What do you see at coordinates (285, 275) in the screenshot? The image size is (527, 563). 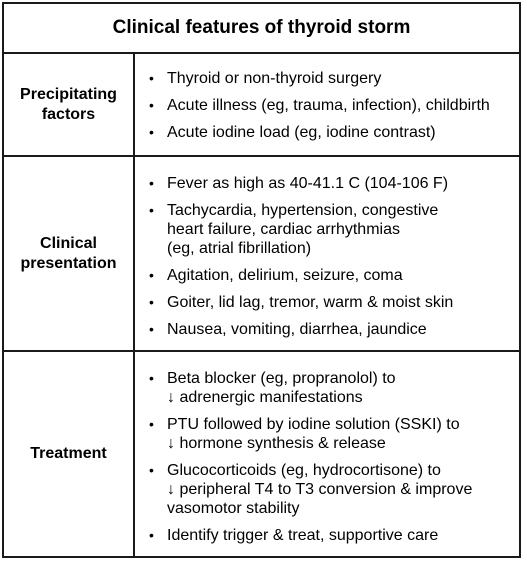 I see `list-item-text: Agitation, delirium, seizure, coma` at bounding box center [285, 275].